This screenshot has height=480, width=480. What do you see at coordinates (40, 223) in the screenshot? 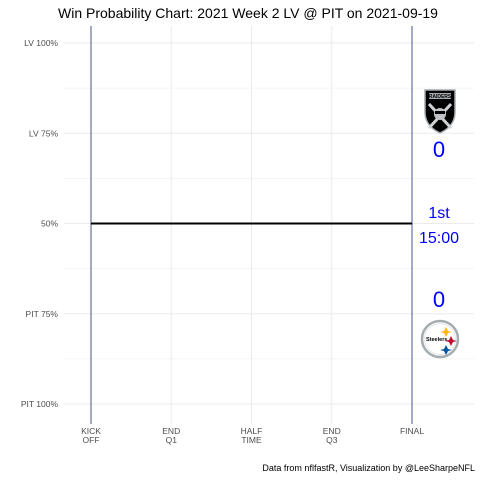
I see `y-axis-ticks: LV 100% LV 75% 50% PIT 75% PIT 100%` at bounding box center [40, 223].